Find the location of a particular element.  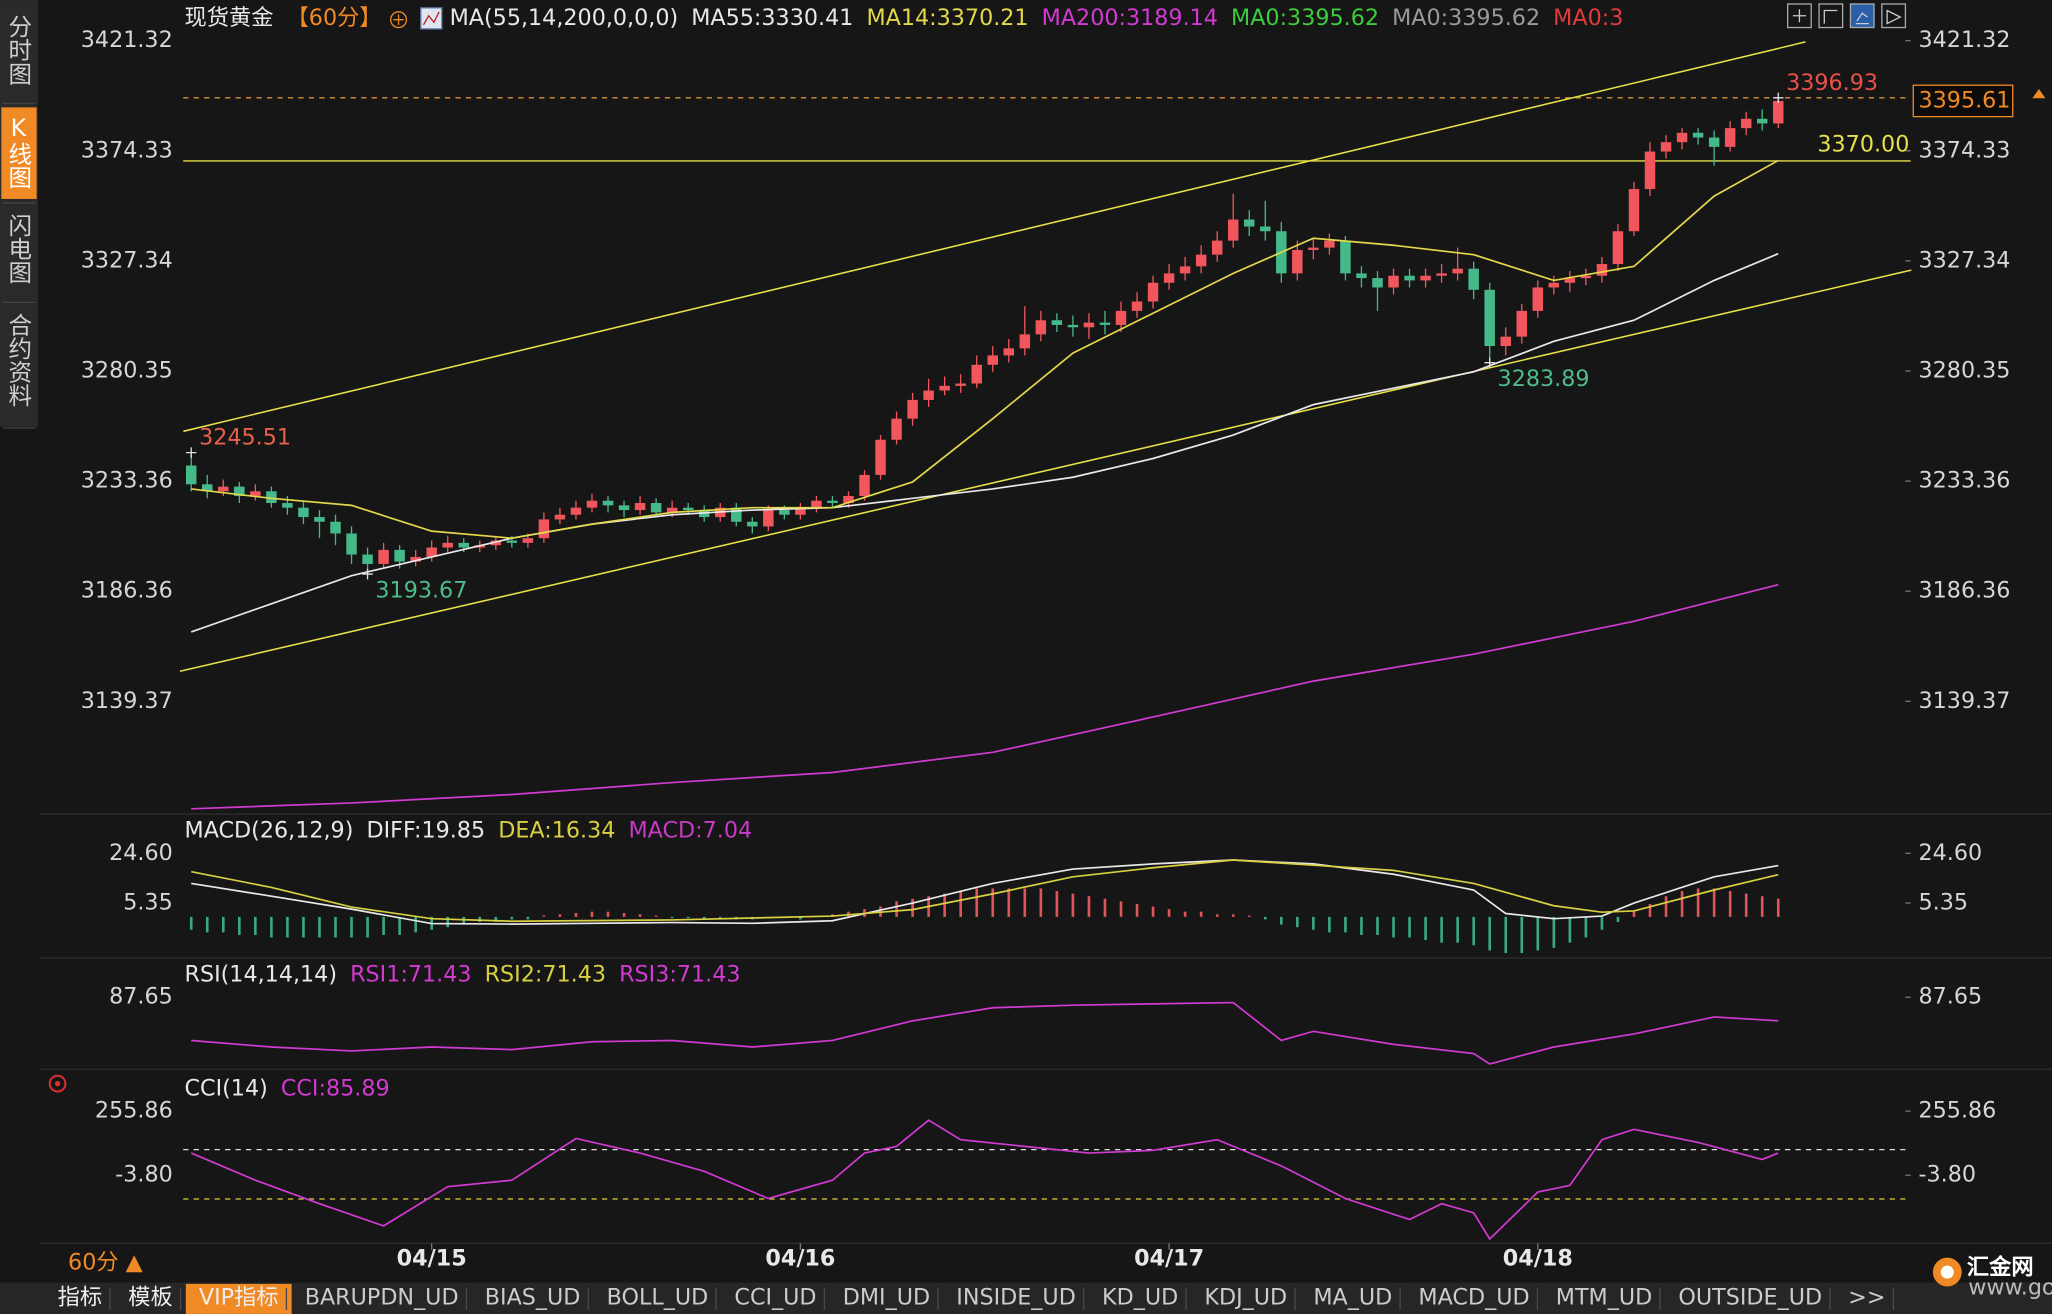

bottom-tab: 模板 is located at coordinates (150, 1298).